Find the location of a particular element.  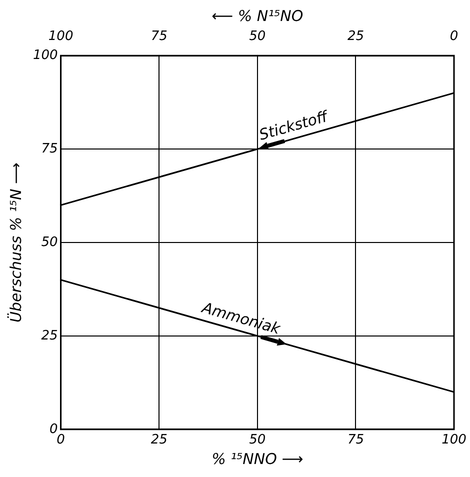

x2-tick-label: 25 is located at coordinates (355, 36).